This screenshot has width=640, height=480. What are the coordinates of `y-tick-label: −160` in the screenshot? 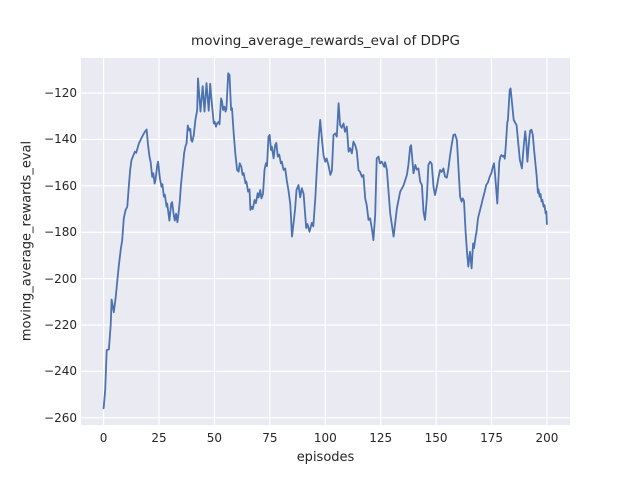 It's located at (60, 185).